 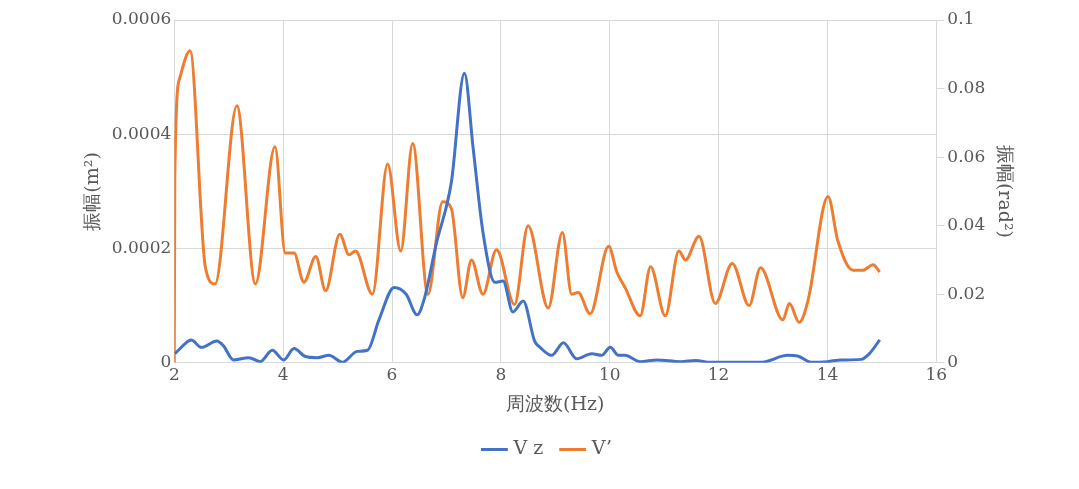 I want to click on x-tick-label: 16, so click(x=936, y=374).